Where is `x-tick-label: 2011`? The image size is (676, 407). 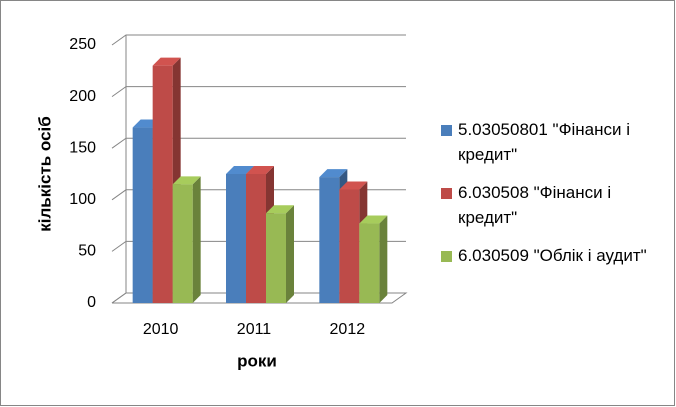 x-tick-label: 2011 is located at coordinates (254, 329).